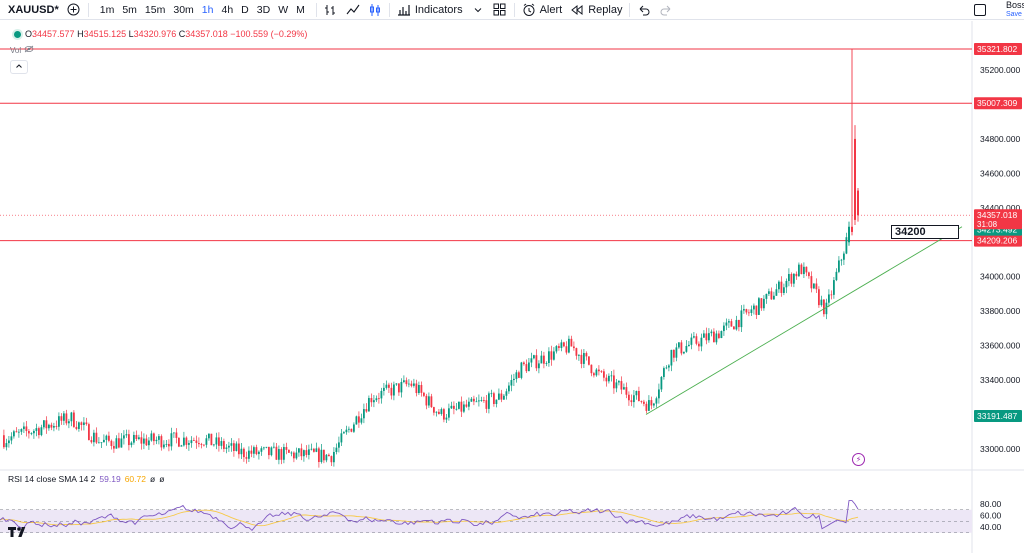 The width and height of the screenshot is (1024, 553). What do you see at coordinates (991, 527) in the screenshot?
I see `rsi-tick-label: 40.00` at bounding box center [991, 527].